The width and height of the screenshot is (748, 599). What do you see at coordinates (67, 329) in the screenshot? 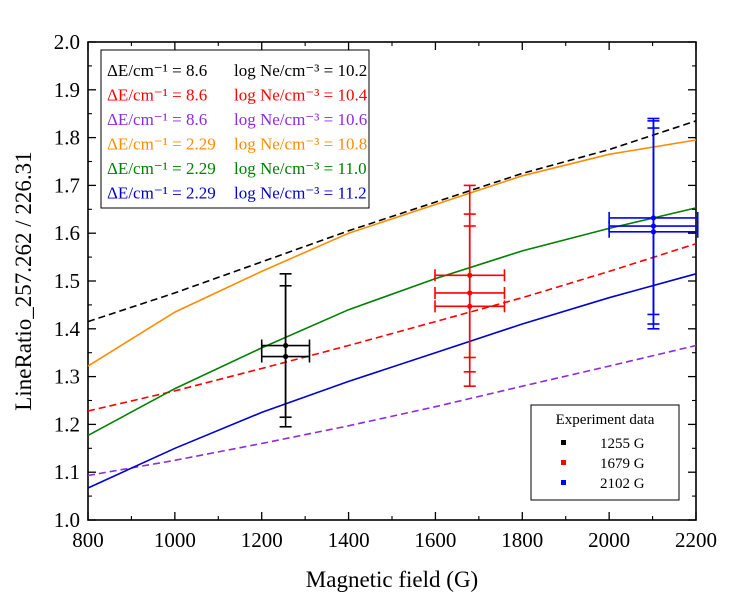
I see `y-tick-label: 1.4` at bounding box center [67, 329].